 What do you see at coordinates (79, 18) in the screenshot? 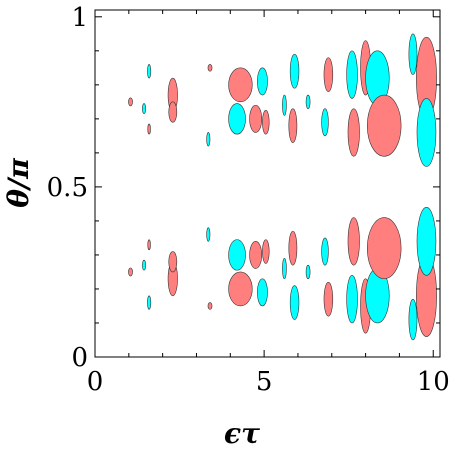
I see `y-tick-label: 1` at bounding box center [79, 18].